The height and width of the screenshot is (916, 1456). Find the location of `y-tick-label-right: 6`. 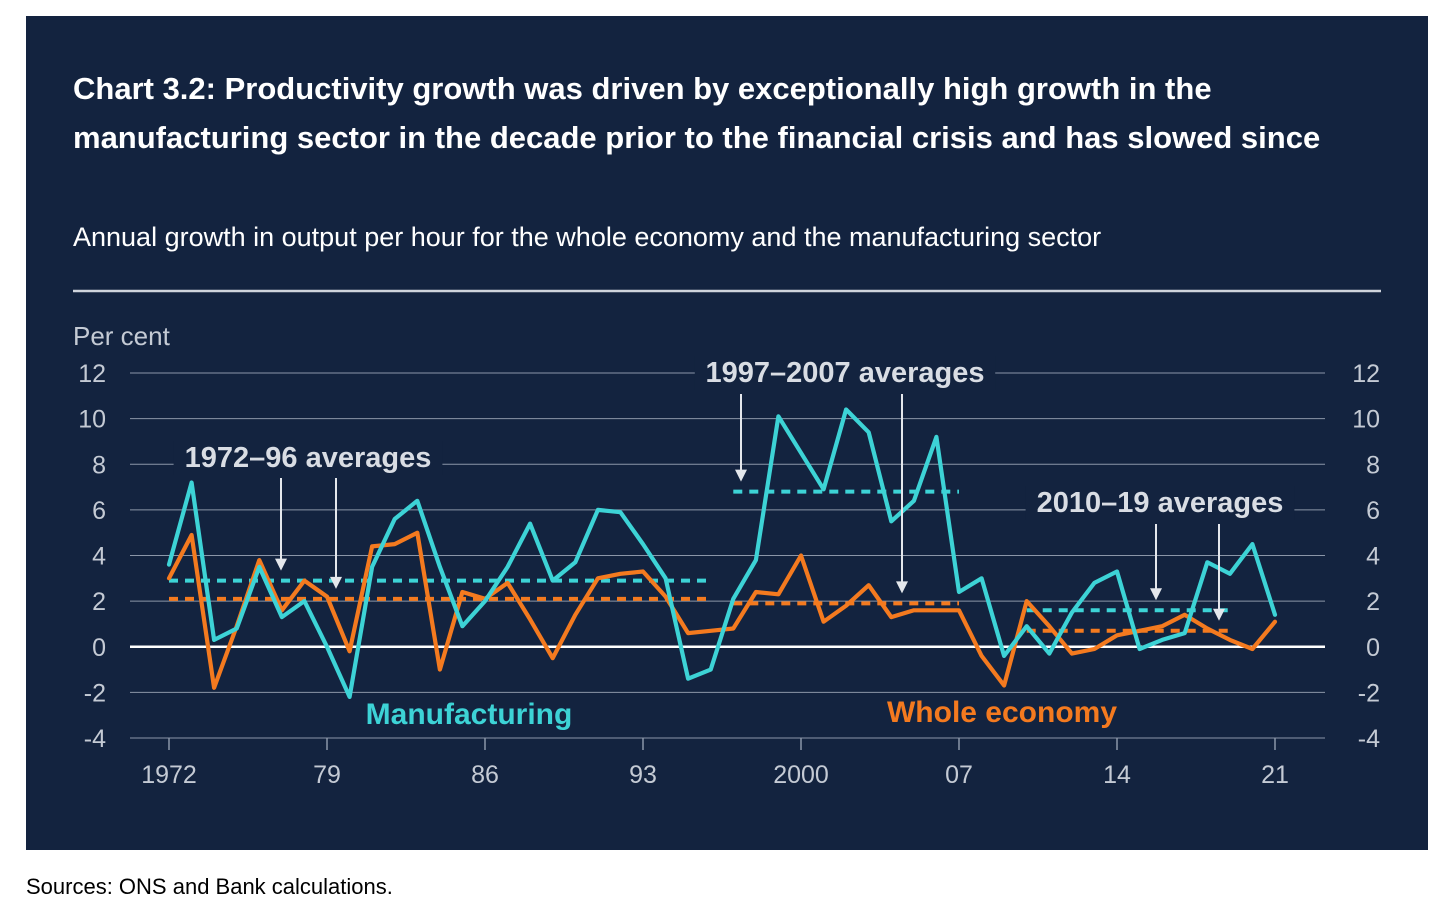

y-tick-label-right: 6 is located at coordinates (1373, 511).